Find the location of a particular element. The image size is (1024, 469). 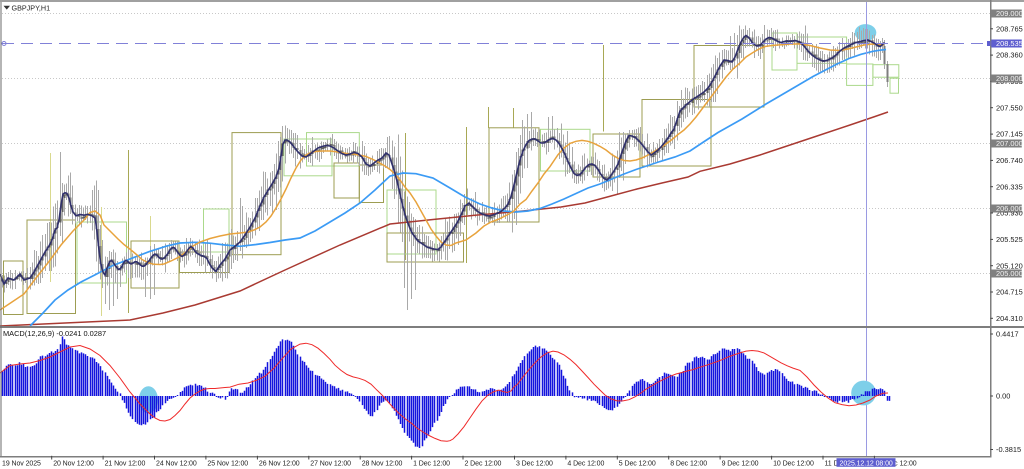

svg-text: 26 Nov 12:00 is located at coordinates (279, 463).